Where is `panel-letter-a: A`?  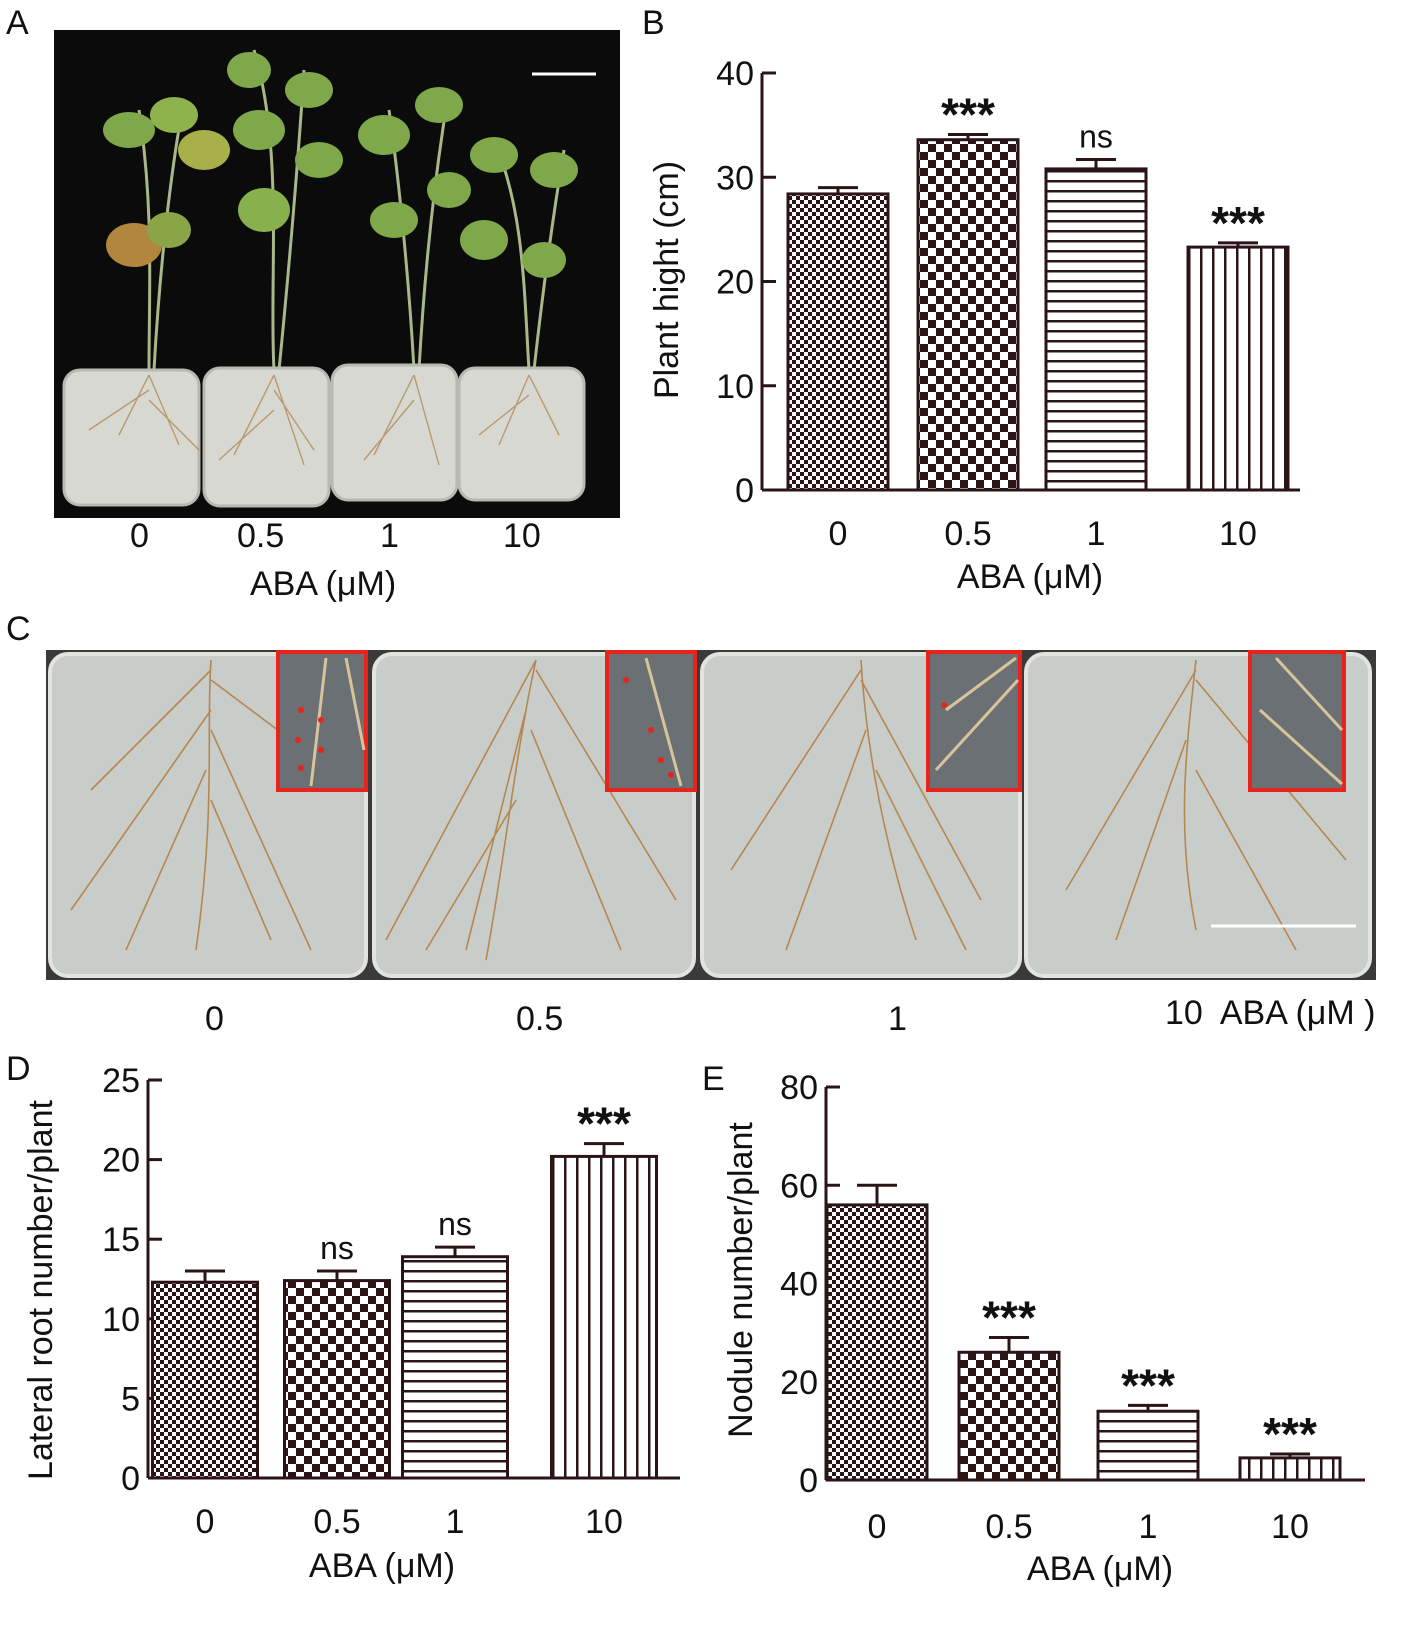
panel-letter-a: A is located at coordinates (17, 23).